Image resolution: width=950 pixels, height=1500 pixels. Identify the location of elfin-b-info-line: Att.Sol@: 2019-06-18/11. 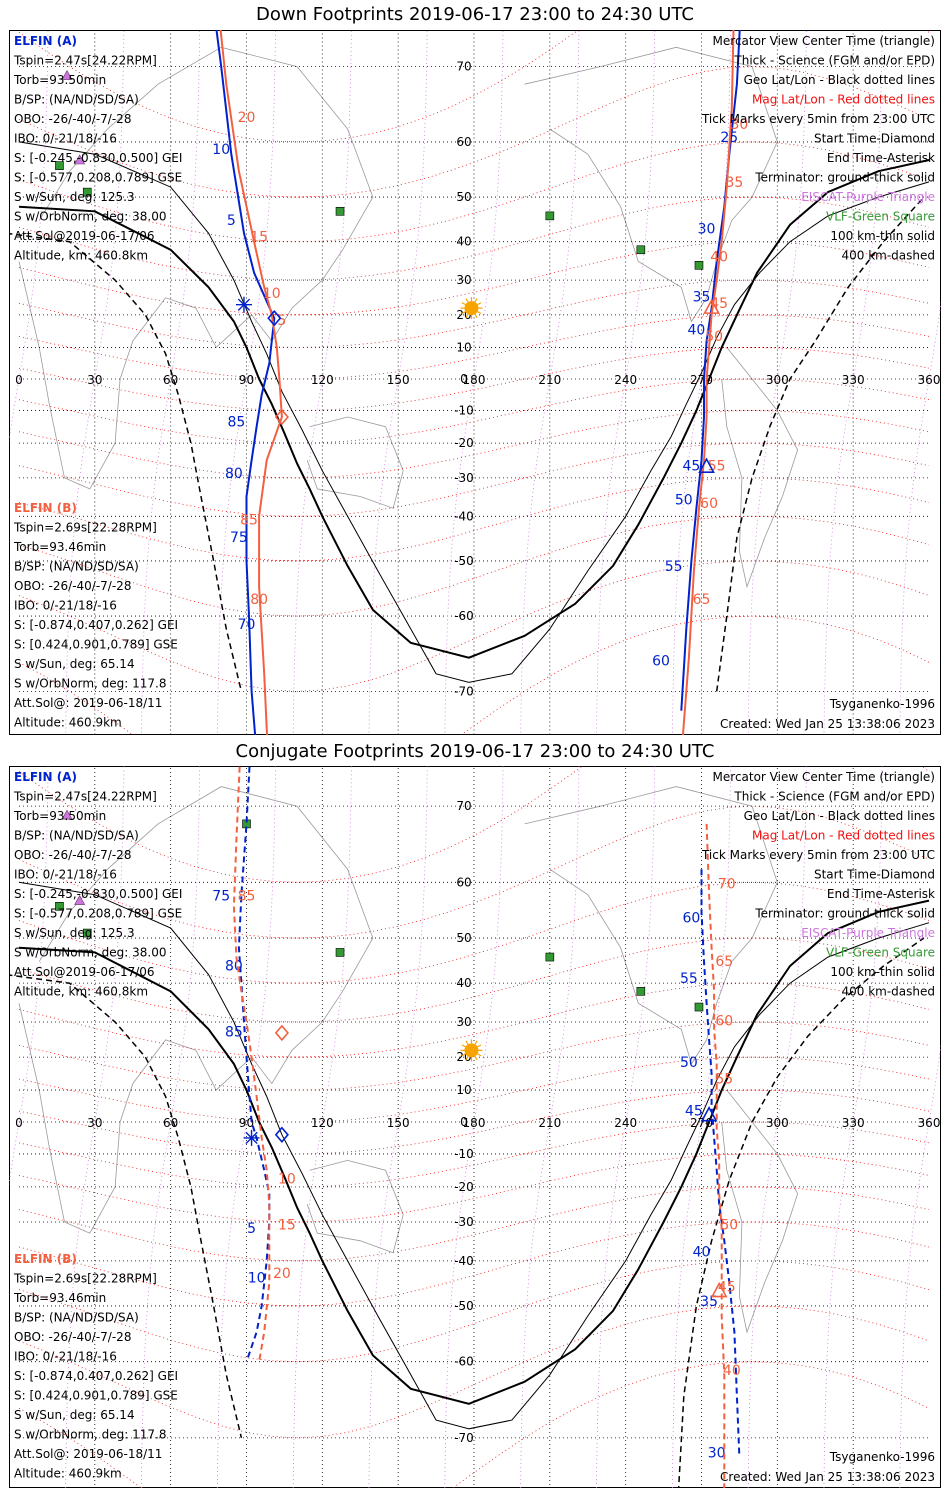
(88, 703).